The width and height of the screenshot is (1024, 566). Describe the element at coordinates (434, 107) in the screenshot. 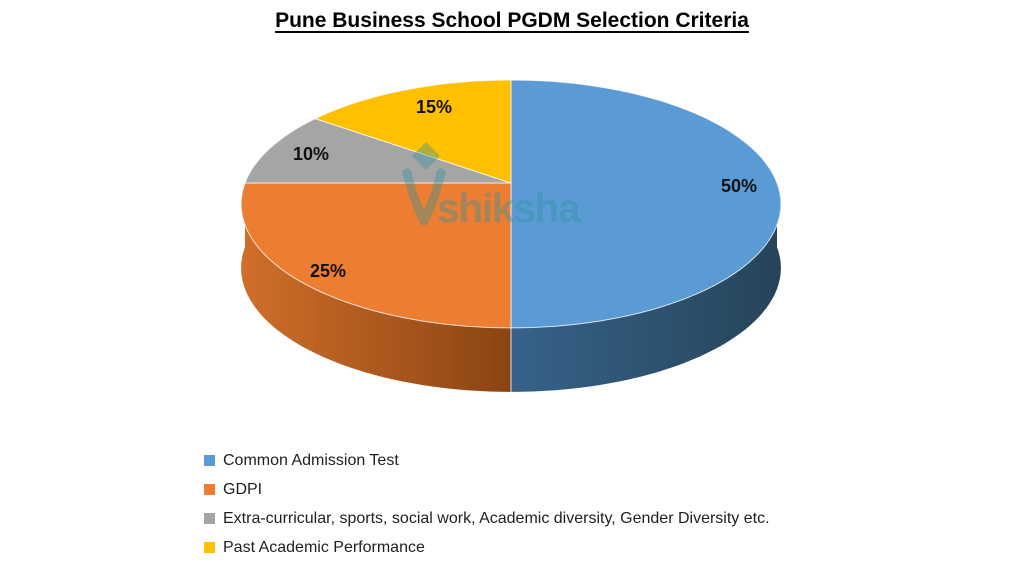

I see `pie-data-label: 15%` at that location.